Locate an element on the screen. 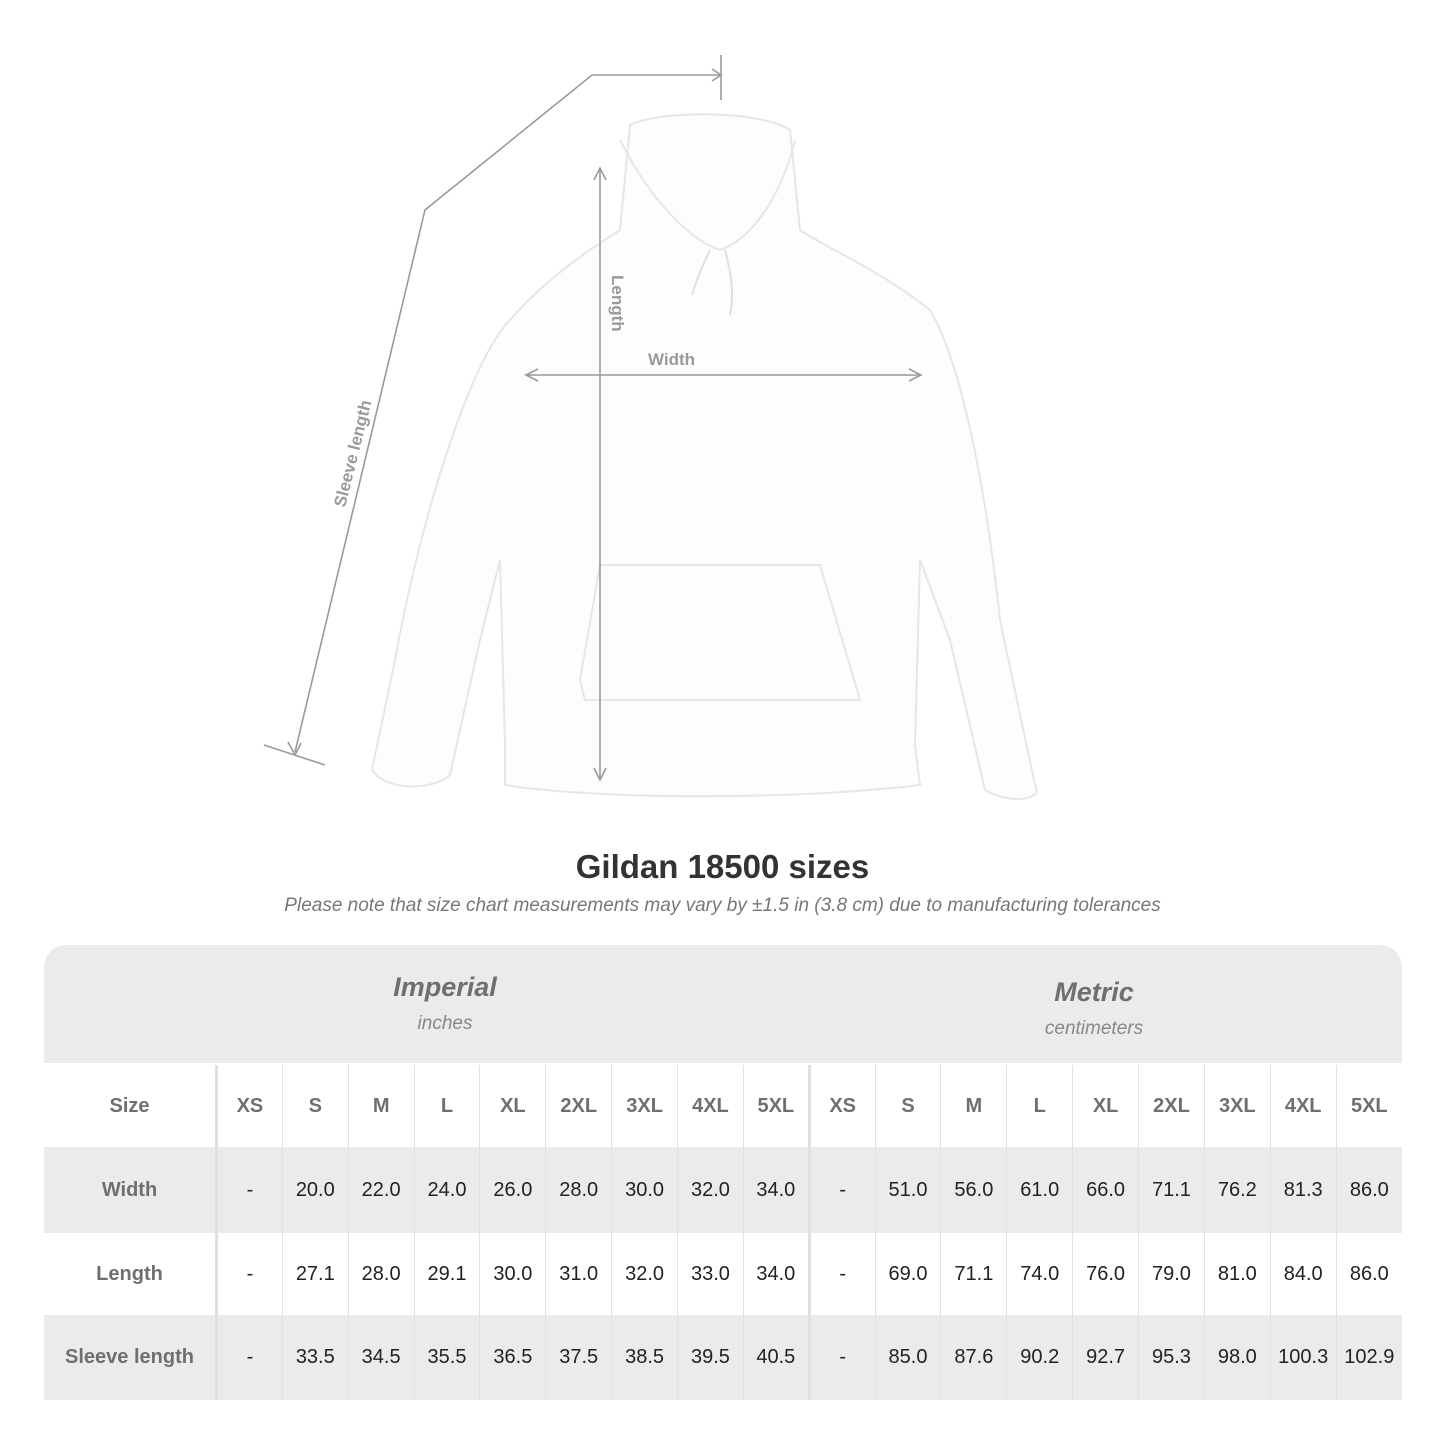 This screenshot has width=1445, height=1445. metric-unit: centimeters is located at coordinates (1094, 1028).